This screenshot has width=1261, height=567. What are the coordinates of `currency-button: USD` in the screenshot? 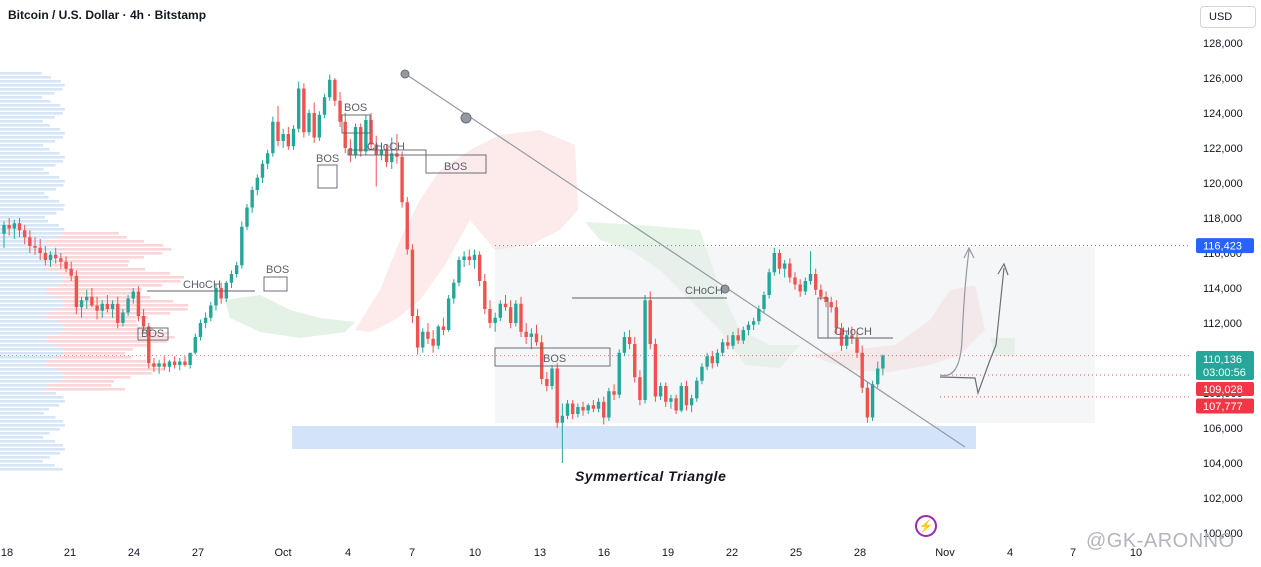 It's located at (1228, 17).